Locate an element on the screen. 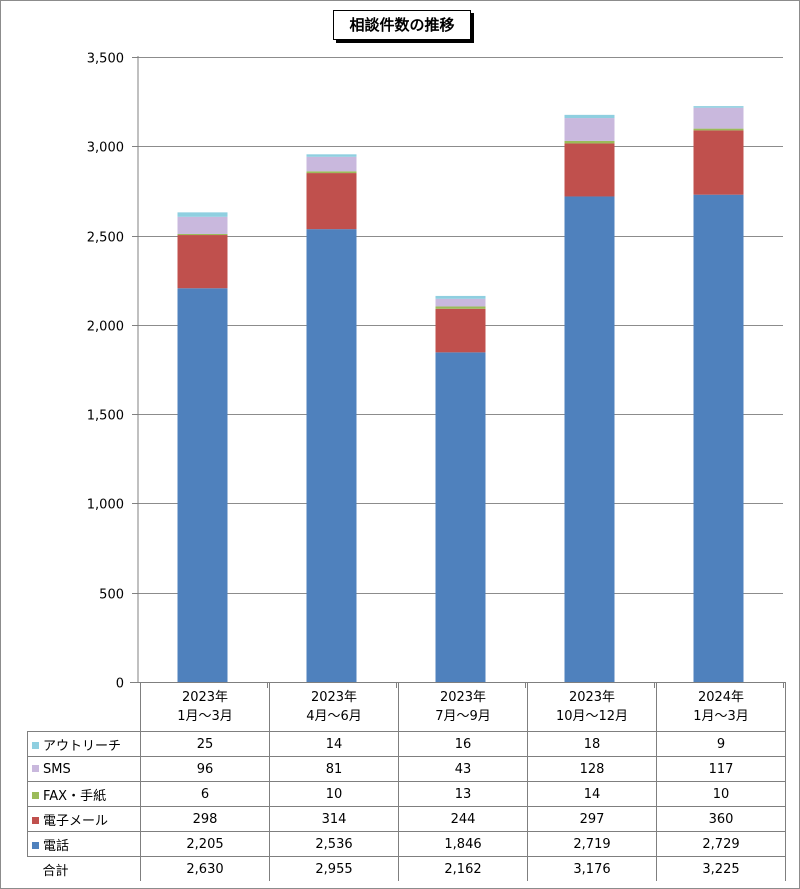  table-row-fax: FAX・手紙 6 10 13 14 10 is located at coordinates (406, 794).